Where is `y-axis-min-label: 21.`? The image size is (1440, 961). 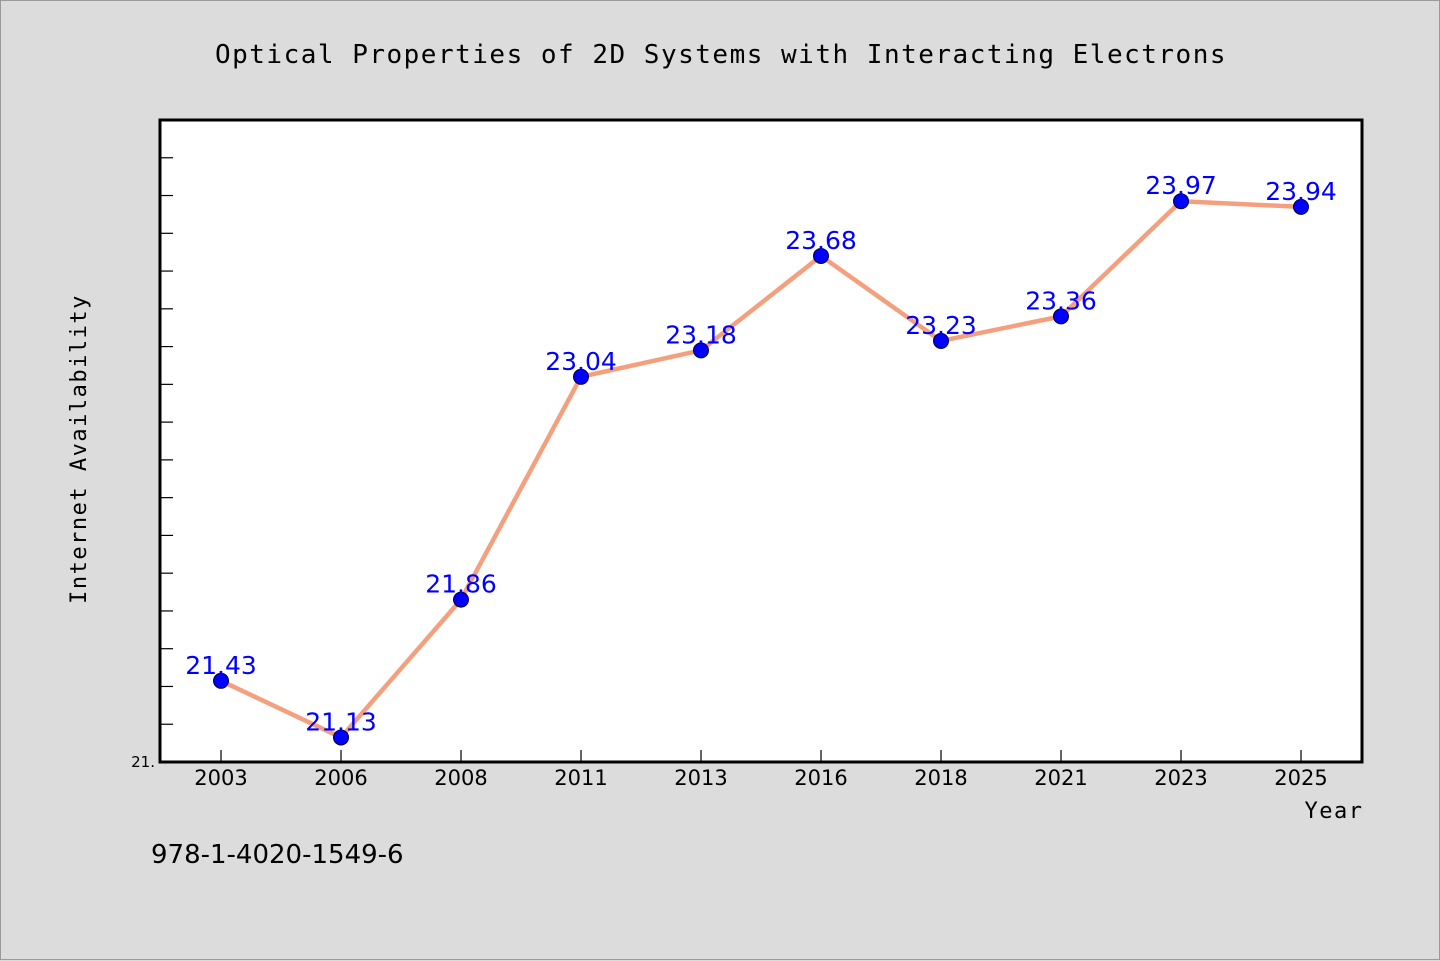
y-axis-min-label: 21. is located at coordinates (143, 762).